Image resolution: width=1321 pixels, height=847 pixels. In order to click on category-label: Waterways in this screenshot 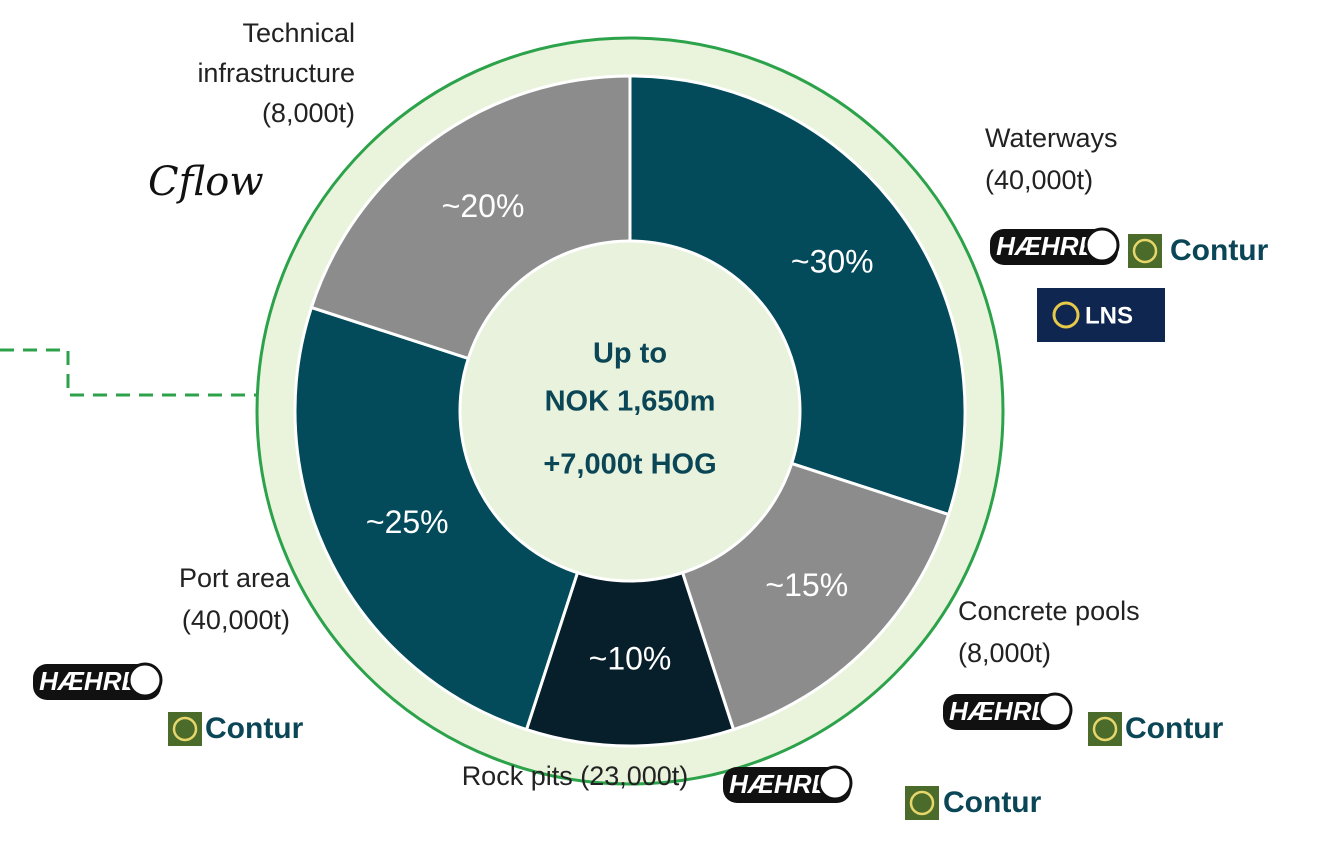, I will do `click(1051, 138)`.